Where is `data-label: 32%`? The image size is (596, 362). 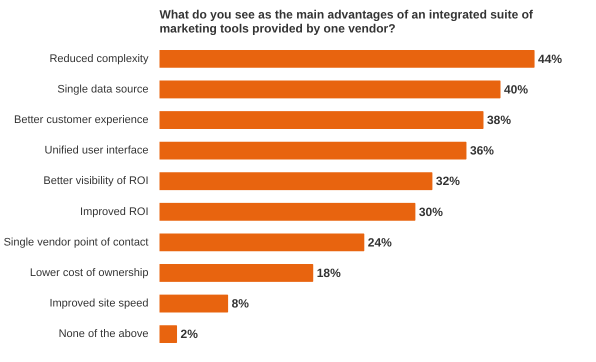 data-label: 32% is located at coordinates (448, 181).